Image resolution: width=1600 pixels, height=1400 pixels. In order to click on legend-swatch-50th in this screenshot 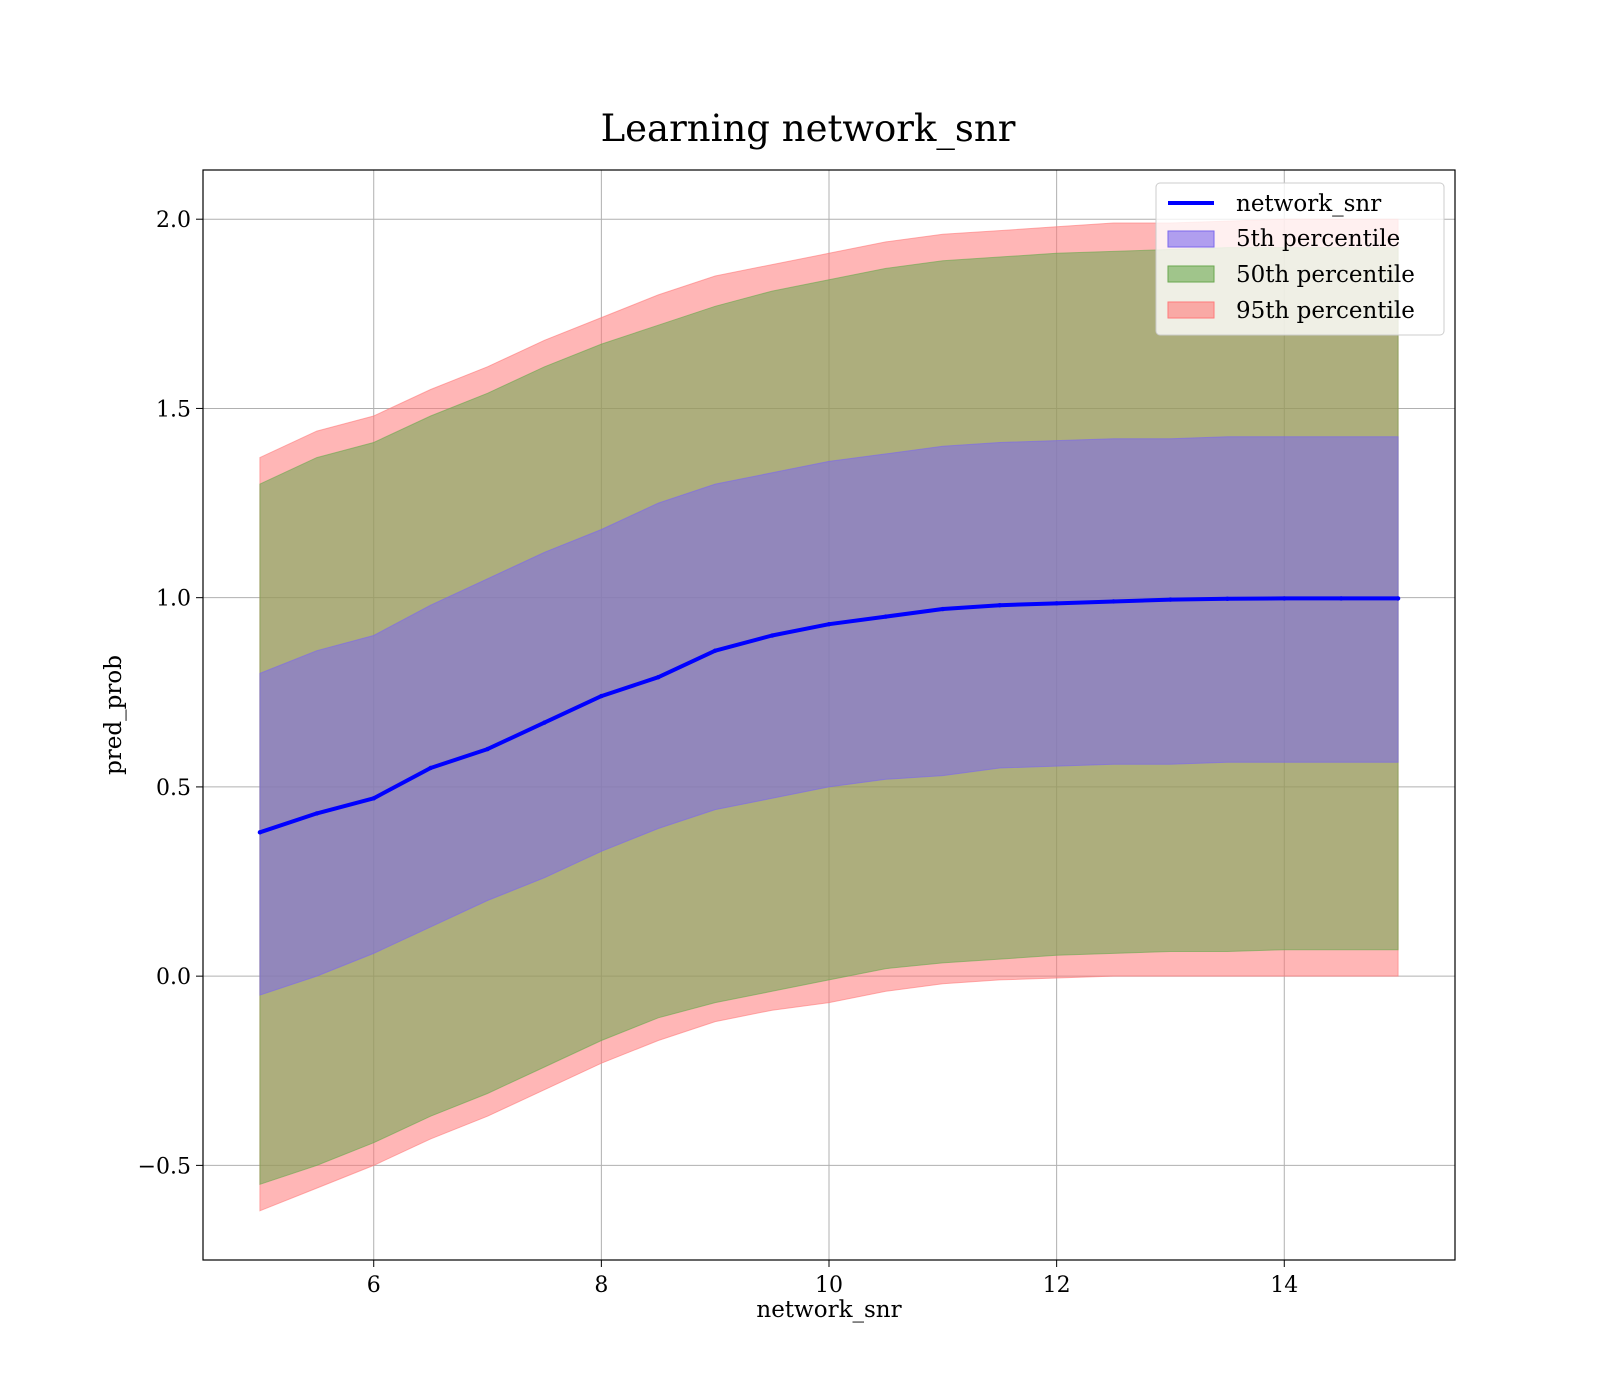, I will do `click(1191, 274)`.